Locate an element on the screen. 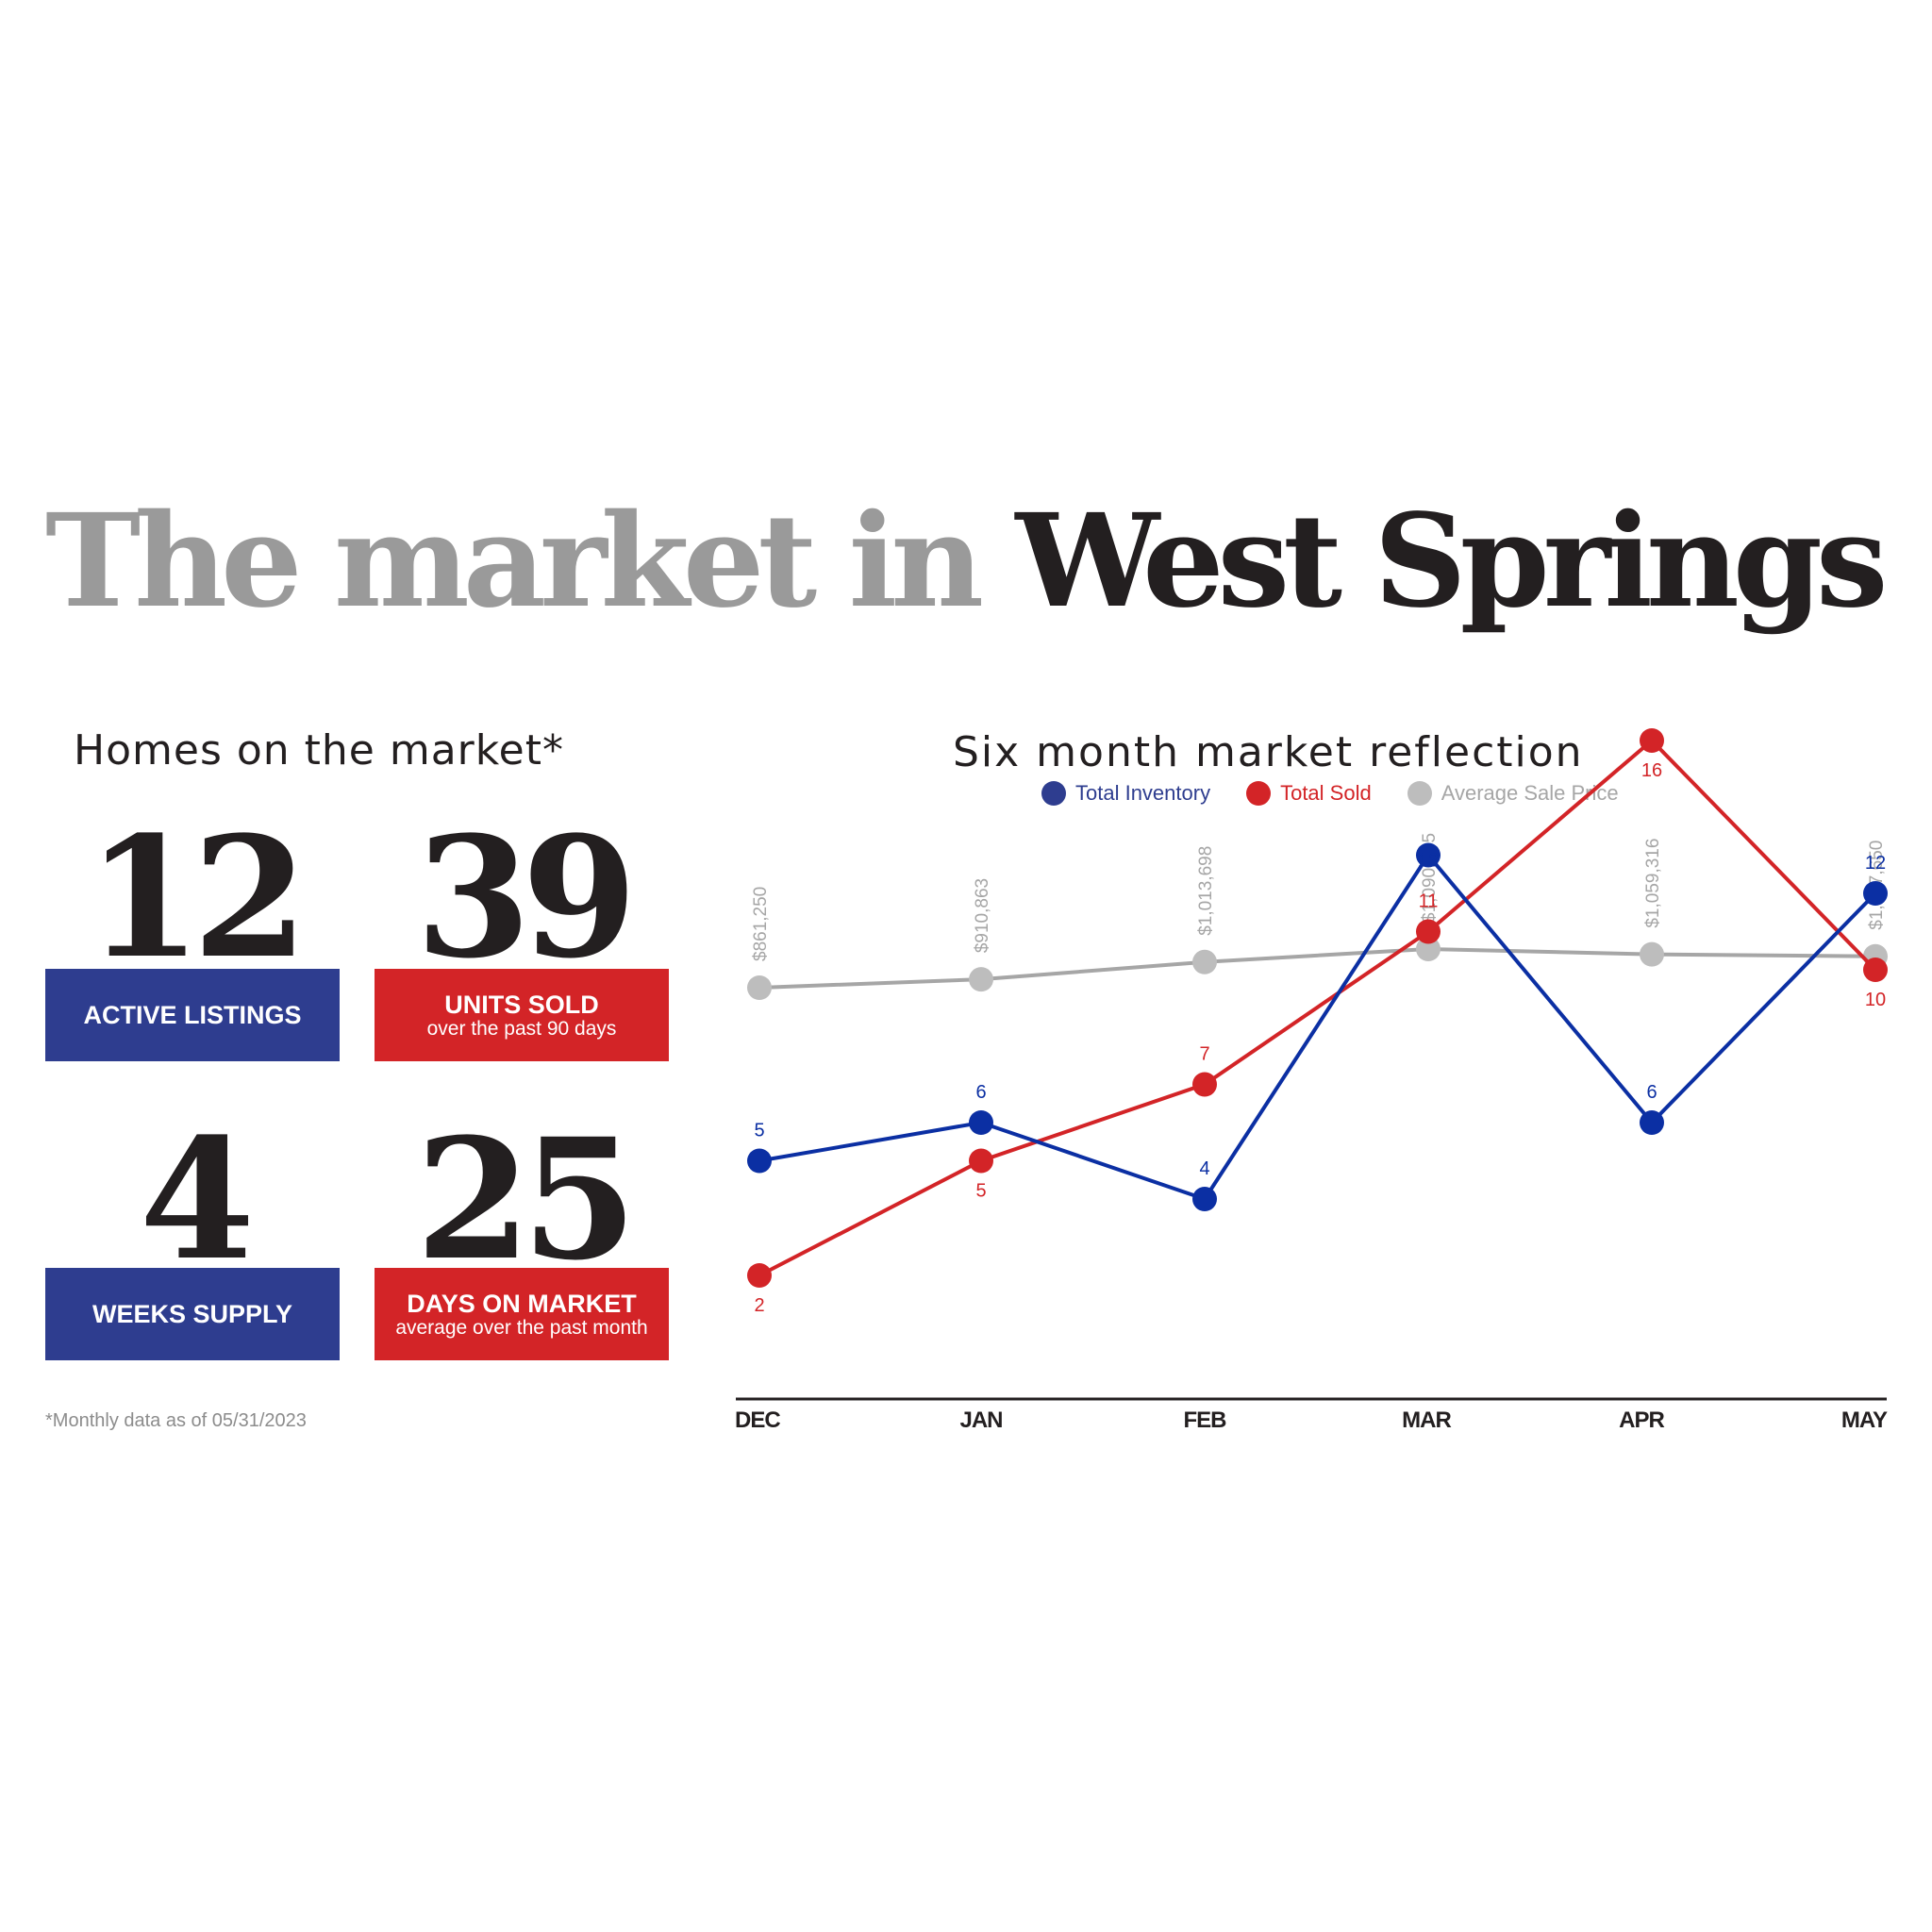  weeks-supply-label: WEEKS SUPPLY is located at coordinates (193, 1314).